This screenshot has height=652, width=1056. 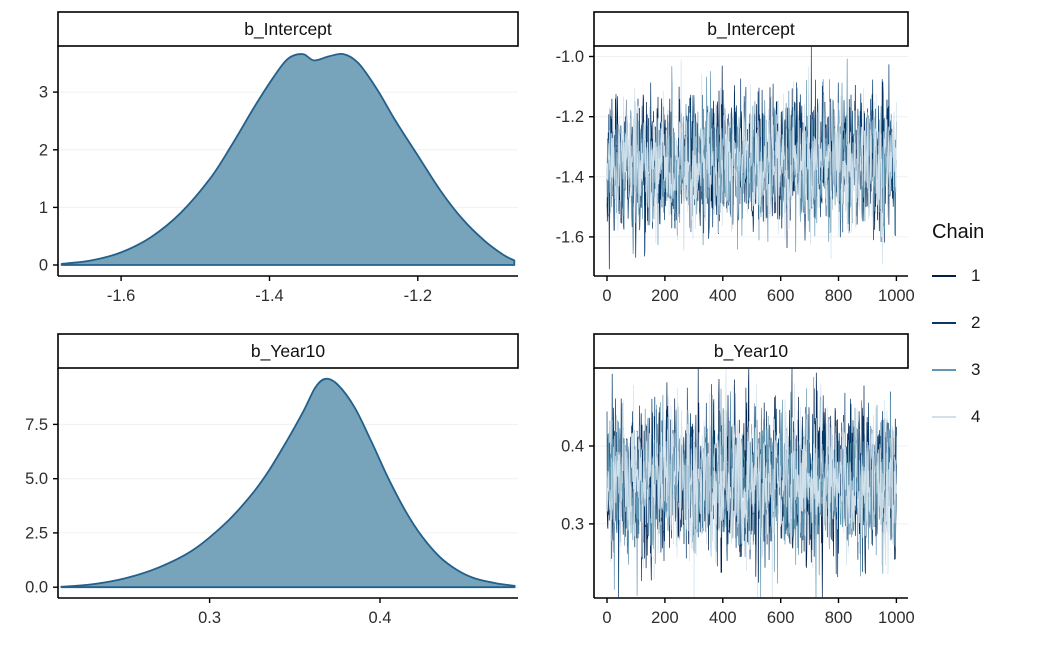 I want to click on legend-entry-chain-1: 1, so click(x=956, y=276).